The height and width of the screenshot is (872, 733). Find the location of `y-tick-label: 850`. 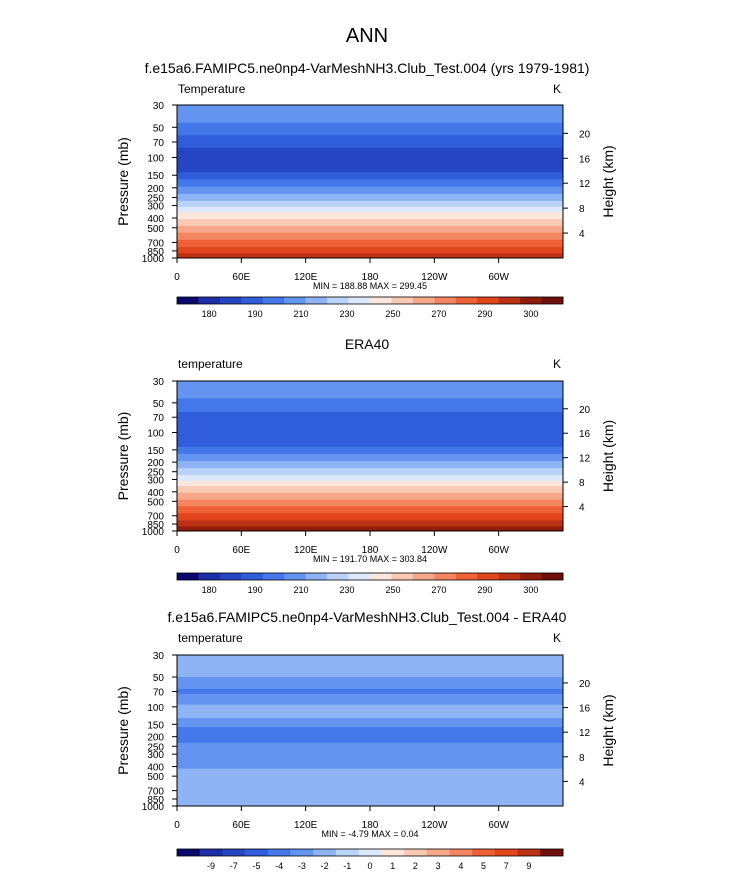

y-tick-label: 850 is located at coordinates (155, 800).